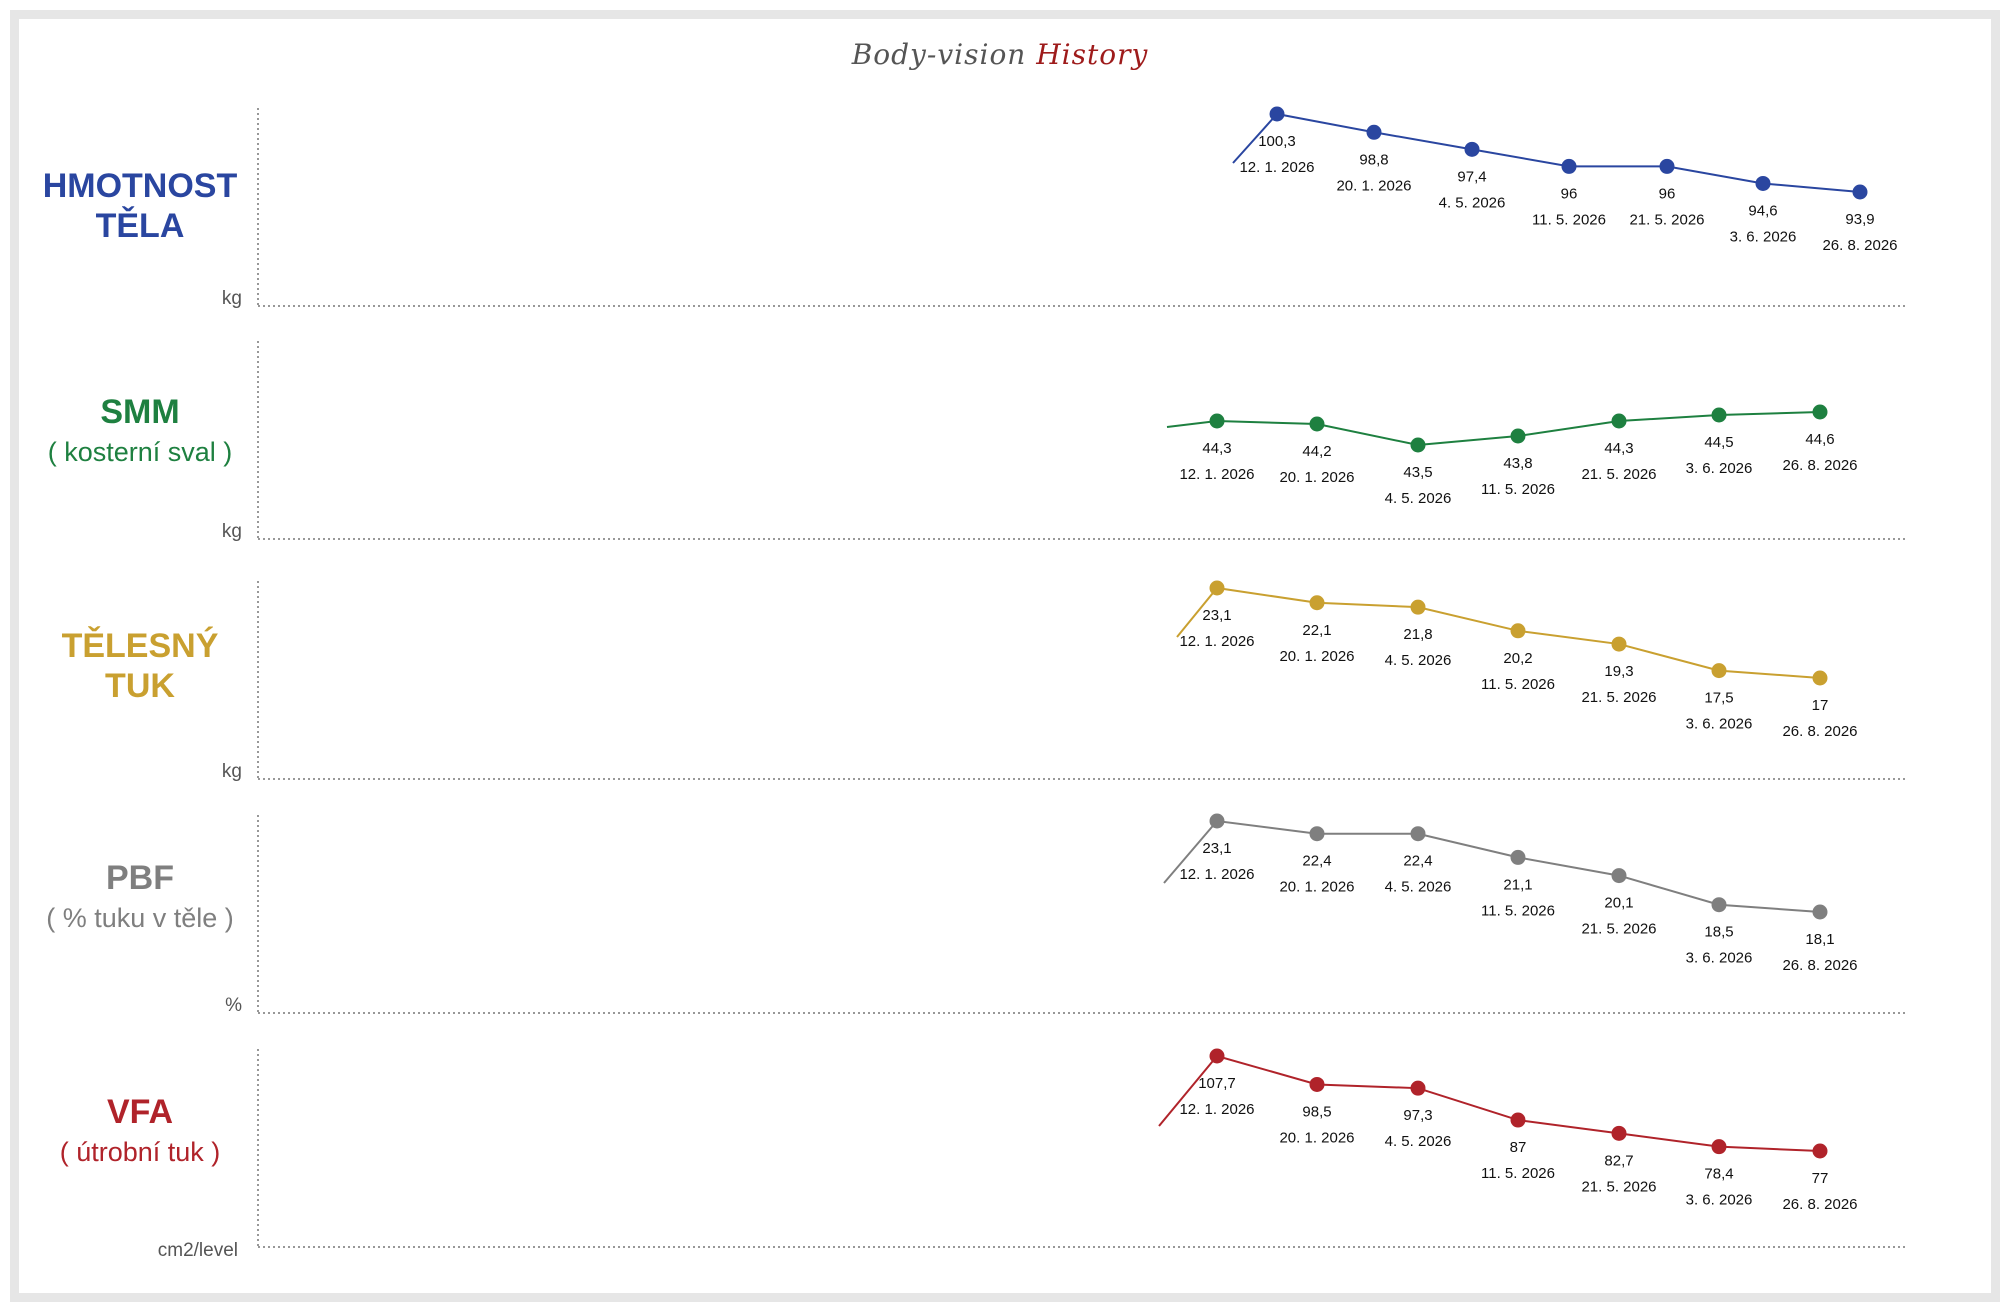  Describe the element at coordinates (140, 1152) in the screenshot. I see `panel-title-vfa-2: ( útrobní tuk )` at that location.